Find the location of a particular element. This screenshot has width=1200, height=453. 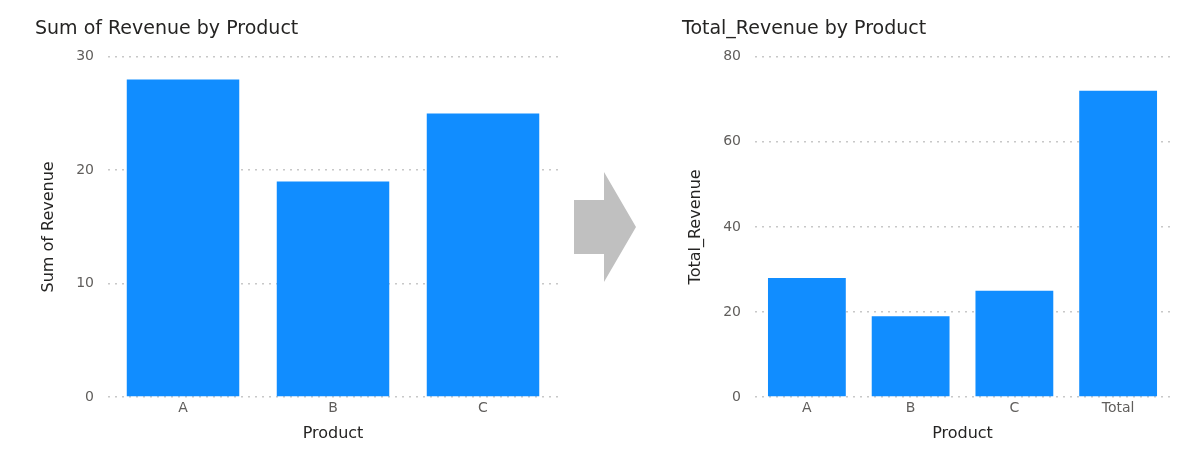

chart-title: Total_Revenue by Product is located at coordinates (804, 28).